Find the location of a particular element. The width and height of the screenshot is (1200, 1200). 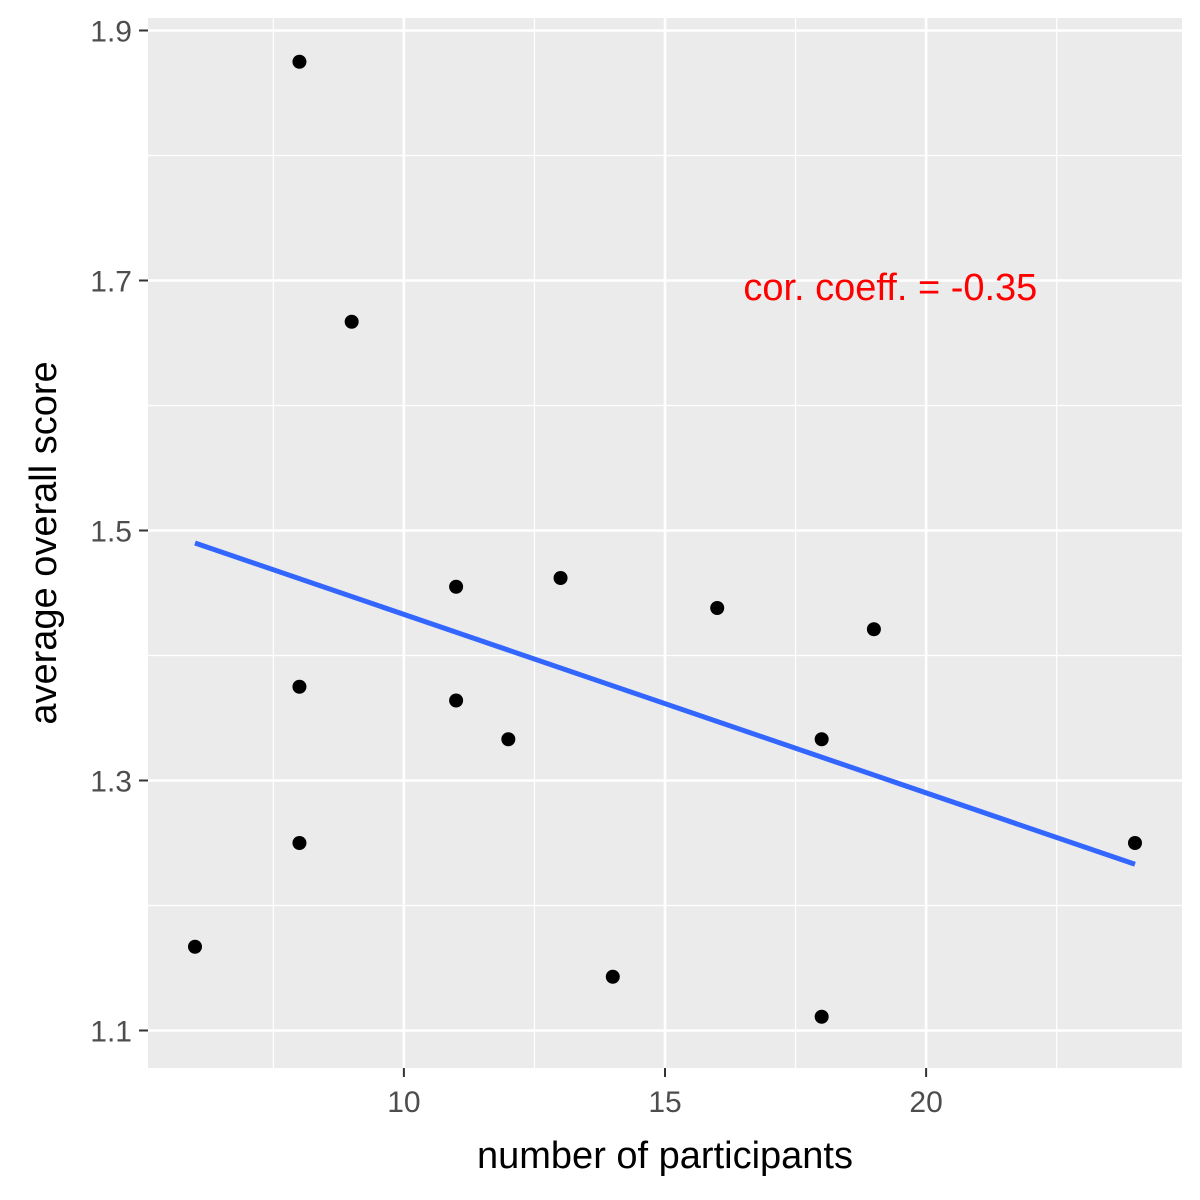

y-tick-label: 1.5 is located at coordinates (111, 532).